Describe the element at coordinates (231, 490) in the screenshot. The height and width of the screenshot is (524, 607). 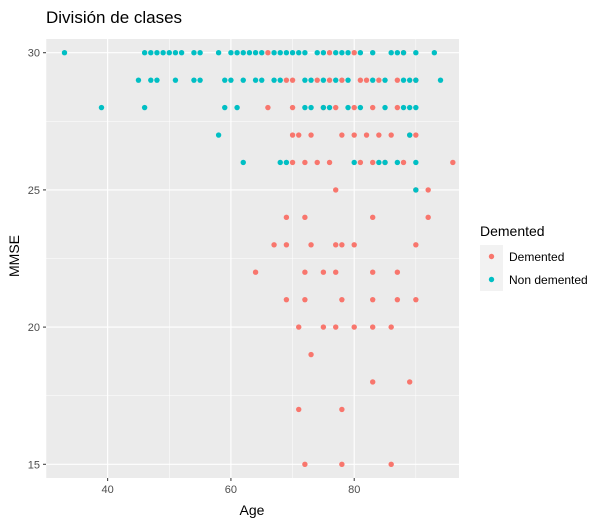
I see `x-tick-label: 60` at that location.